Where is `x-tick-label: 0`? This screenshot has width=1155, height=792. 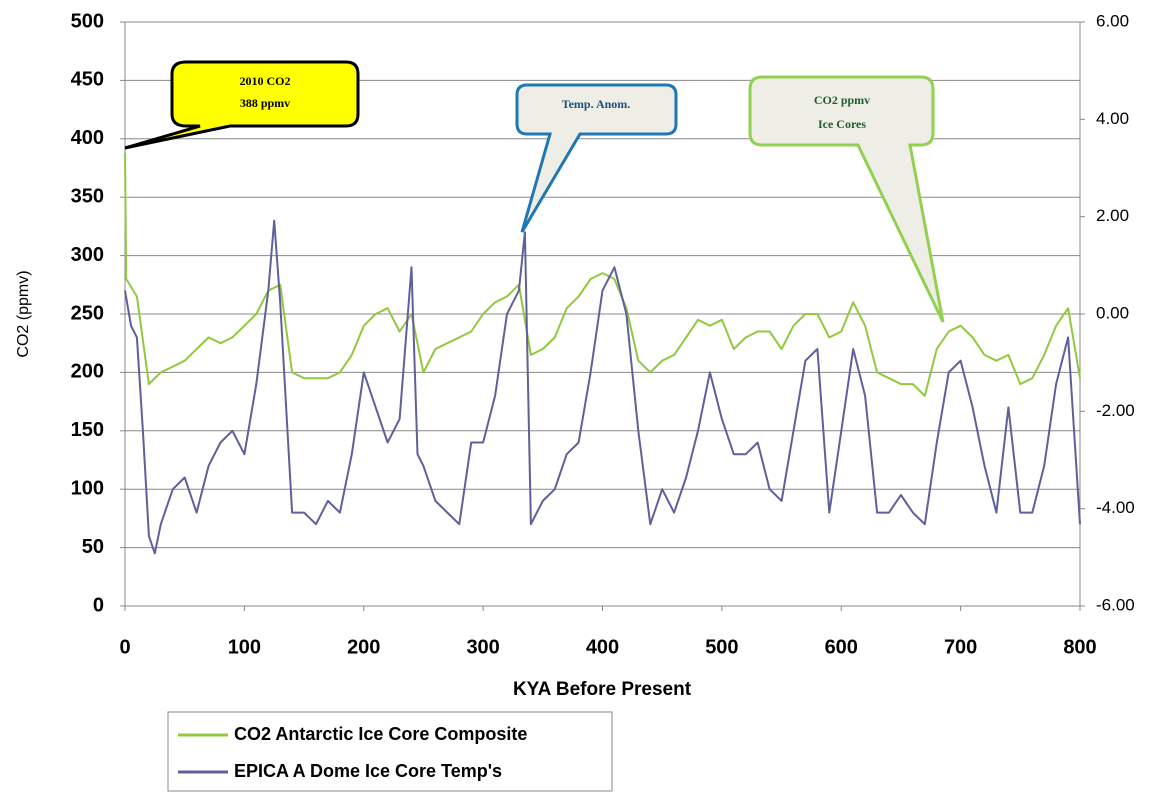 x-tick-label: 0 is located at coordinates (124, 647).